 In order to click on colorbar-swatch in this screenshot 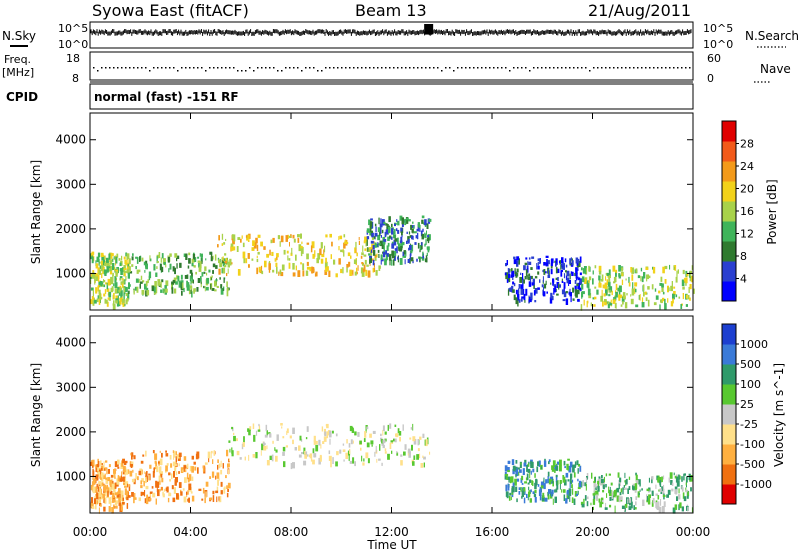, I will do `click(729, 211)`.